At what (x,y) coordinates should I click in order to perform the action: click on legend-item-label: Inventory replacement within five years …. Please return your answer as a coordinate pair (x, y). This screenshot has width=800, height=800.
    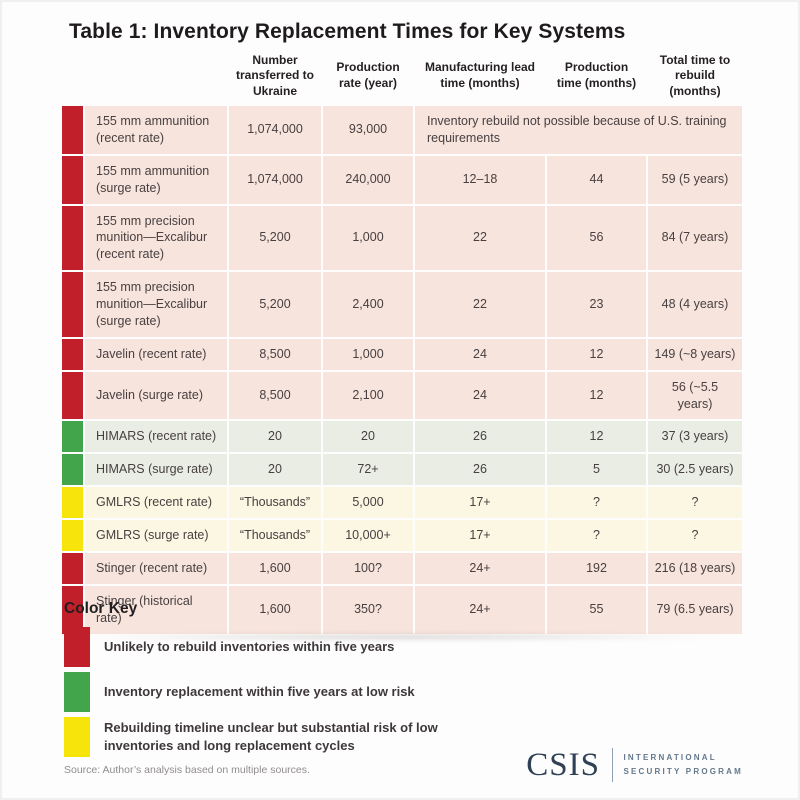
    Looking at the image, I should click on (259, 692).